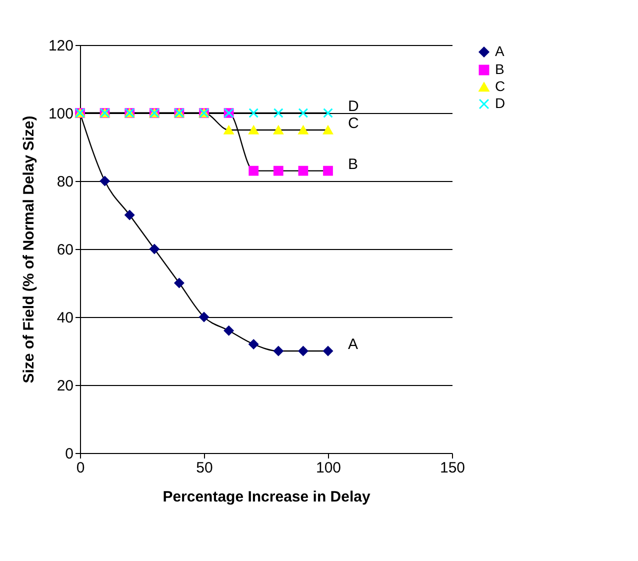 Image resolution: width=638 pixels, height=561 pixels. I want to click on x-tick-label: 100, so click(329, 468).